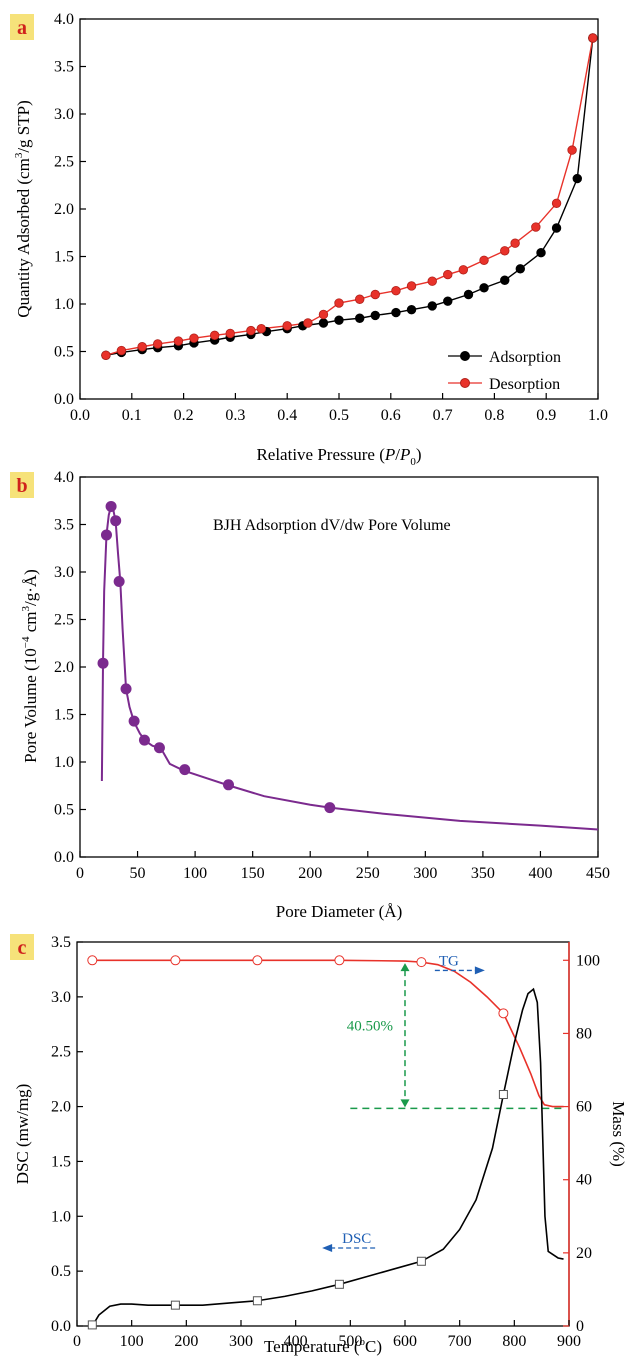 Image resolution: width=627 pixels, height=1357 pixels. Describe the element at coordinates (22, 28) in the screenshot. I see `panel-a-letter: a` at that location.